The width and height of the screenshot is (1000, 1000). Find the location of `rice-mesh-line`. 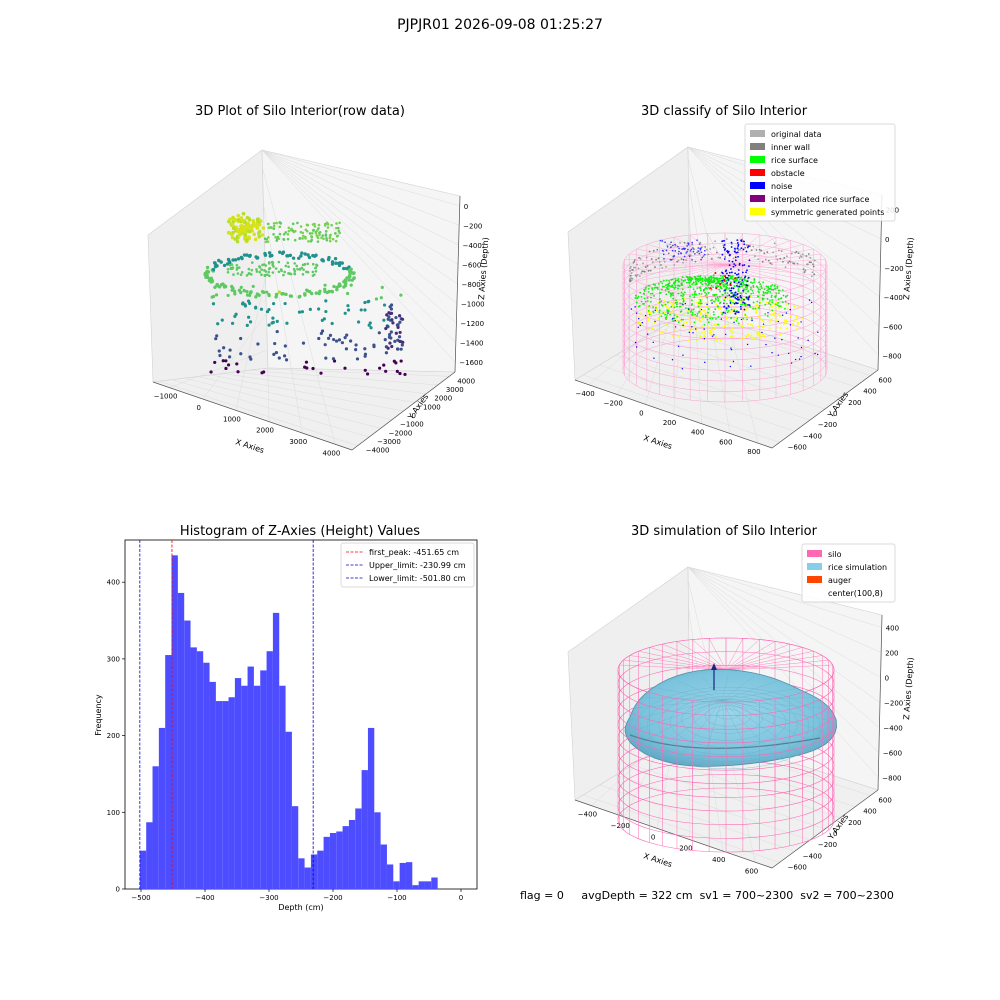

rice-mesh-line is located at coordinates (773, 704).